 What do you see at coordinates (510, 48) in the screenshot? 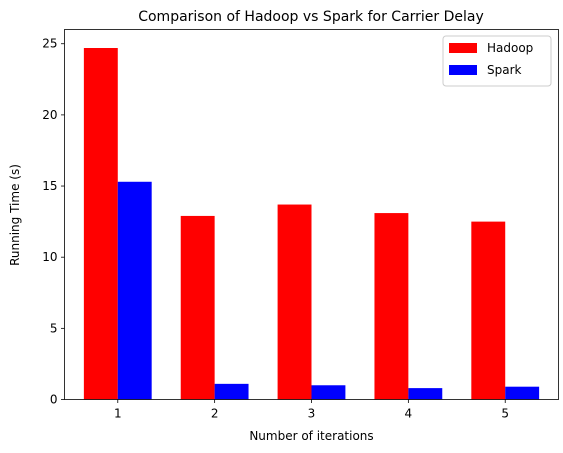
I see `legend-label-hadoop: Hadoop` at bounding box center [510, 48].